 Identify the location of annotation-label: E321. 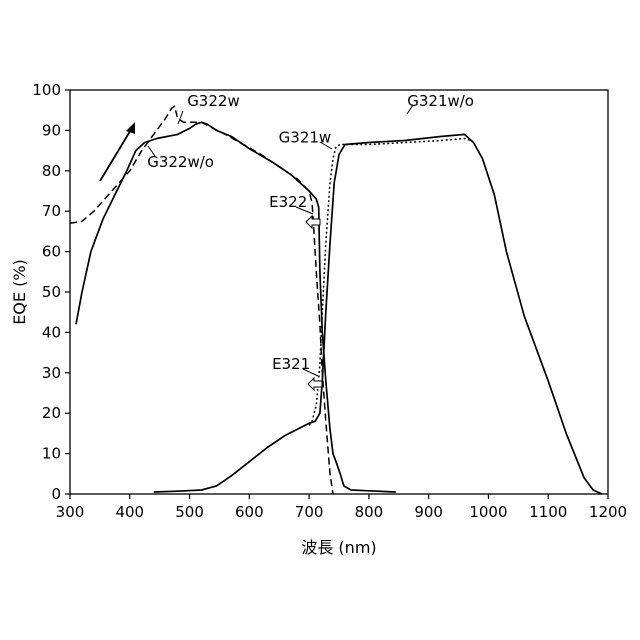
(291, 364).